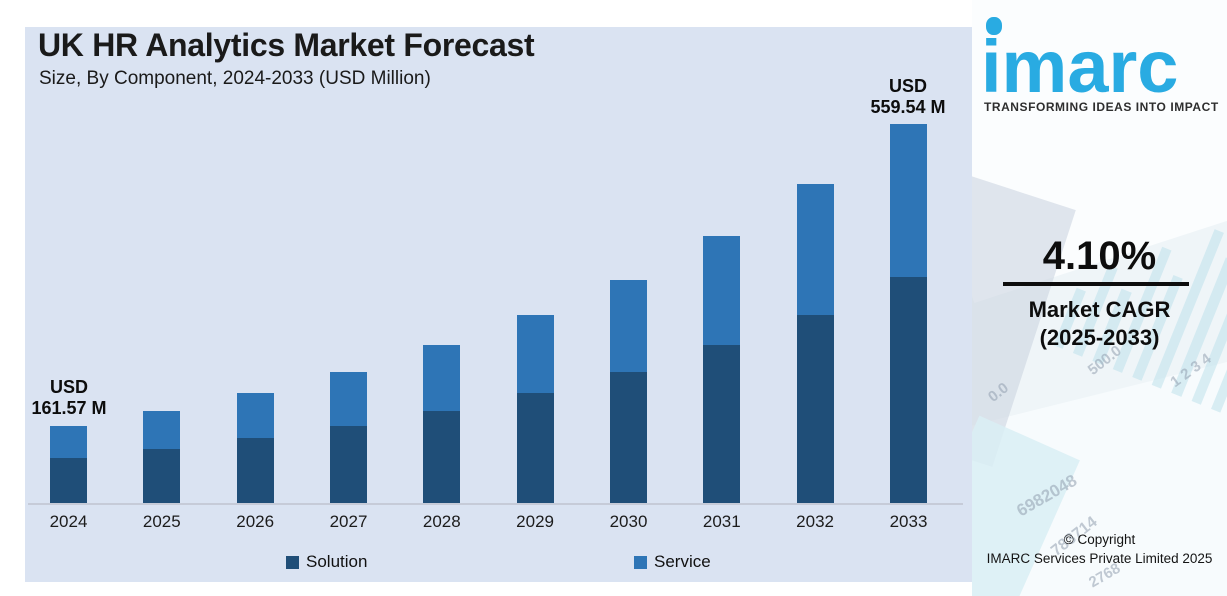 The width and height of the screenshot is (1227, 596). I want to click on cagr-divider-line, so click(1096, 284).